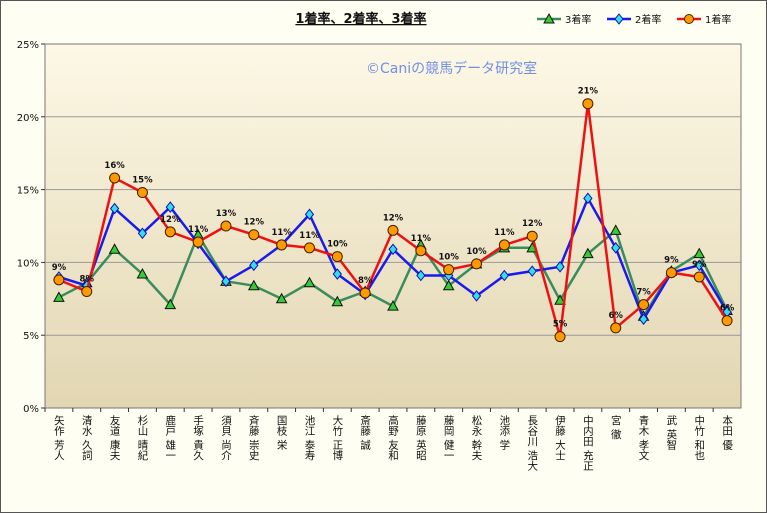 The image size is (767, 513). I want to click on x-category-label: 伊藤 大士, so click(560, 437).